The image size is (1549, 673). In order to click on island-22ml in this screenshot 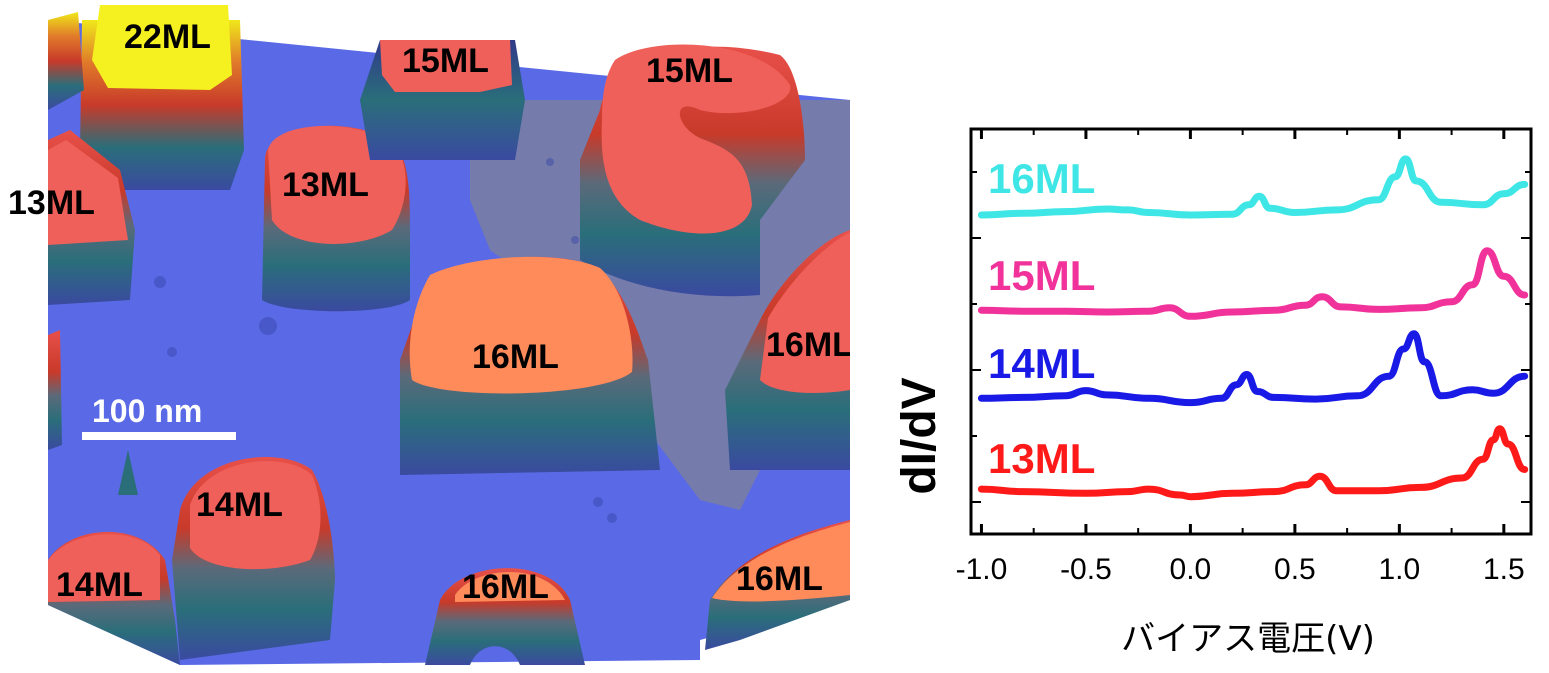, I will do `click(162, 97)`.